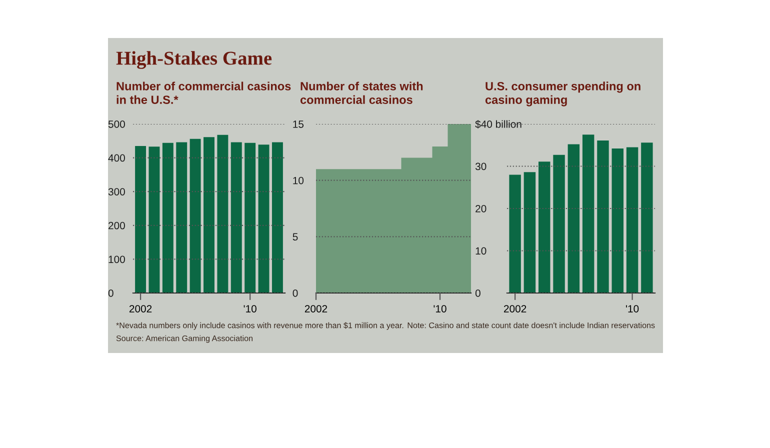 The width and height of the screenshot is (770, 448). I want to click on y-tick-label: 20, so click(481, 208).